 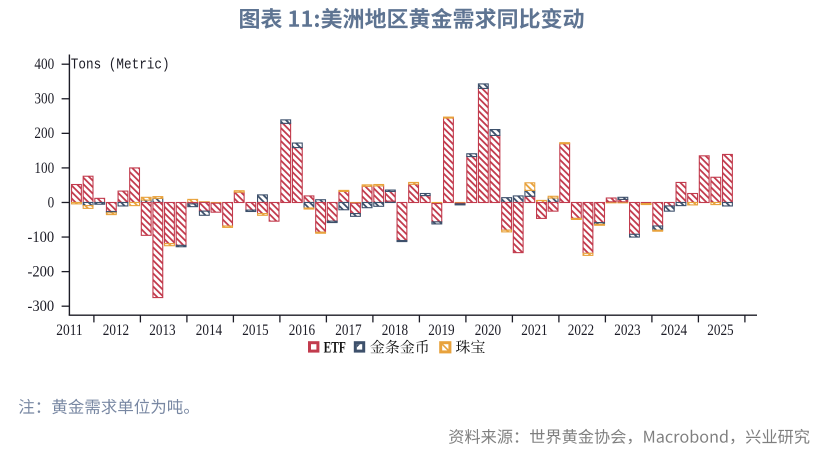 I want to click on svg-text: -200, so click(x=41, y=272).